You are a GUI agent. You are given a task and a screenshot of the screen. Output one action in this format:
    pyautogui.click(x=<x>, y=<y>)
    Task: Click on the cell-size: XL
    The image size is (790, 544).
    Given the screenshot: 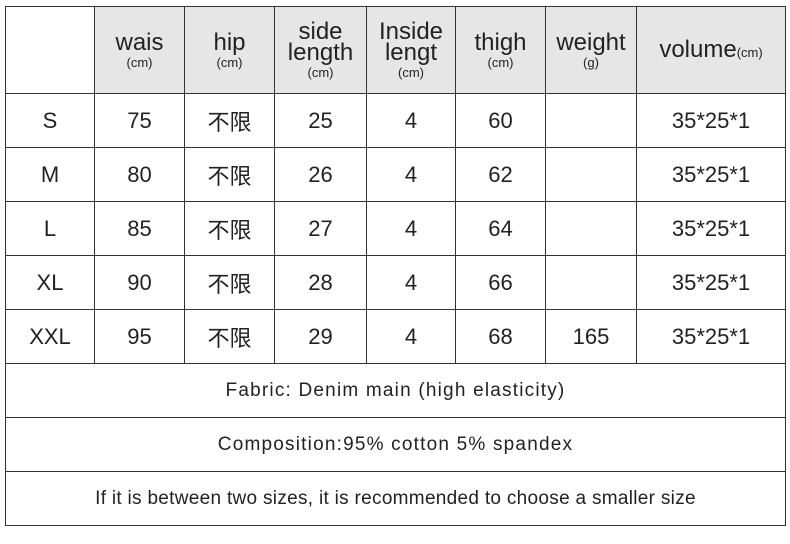 What is the action you would take?
    pyautogui.click(x=50, y=282)
    